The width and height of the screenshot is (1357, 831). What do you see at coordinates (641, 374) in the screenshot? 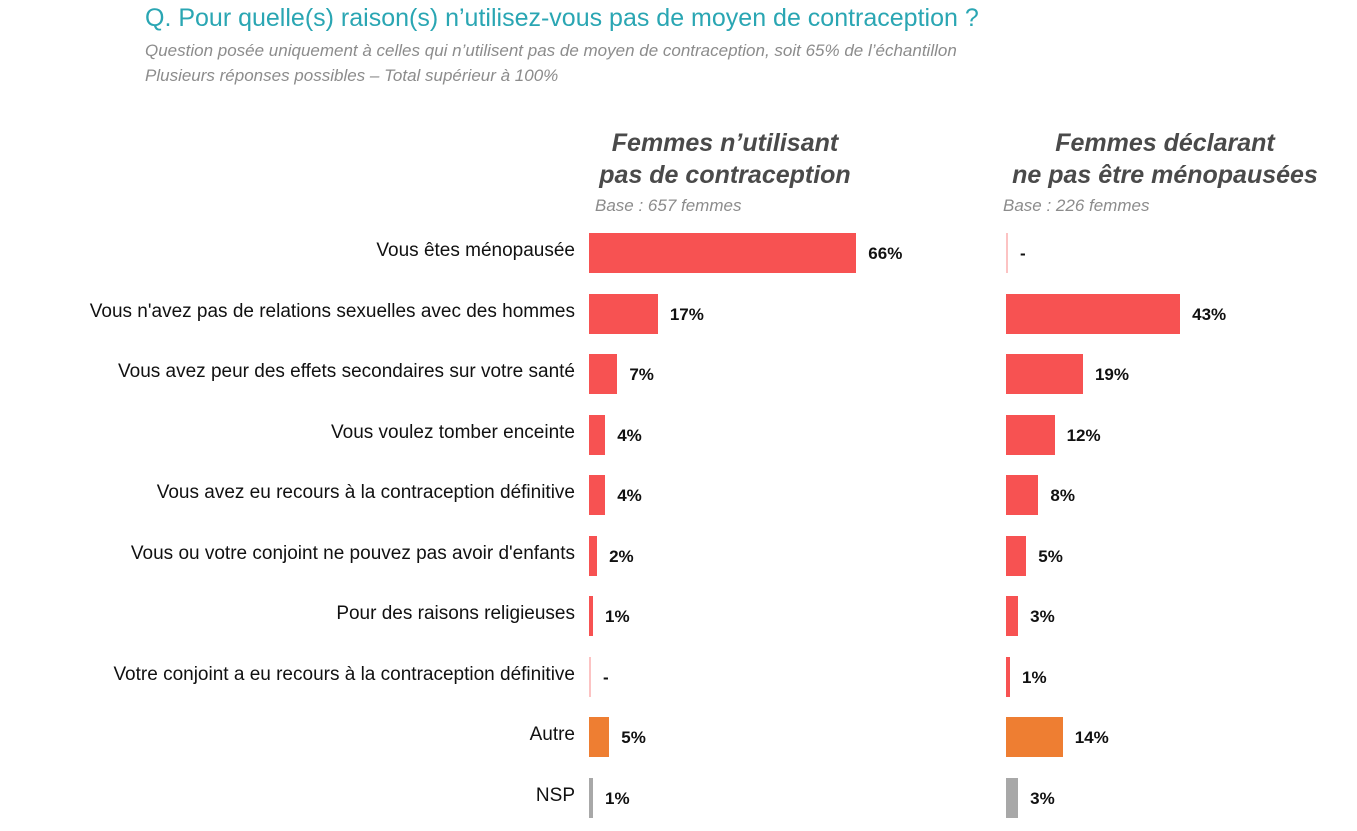
I see `data-label-series-1: 7%` at bounding box center [641, 374].